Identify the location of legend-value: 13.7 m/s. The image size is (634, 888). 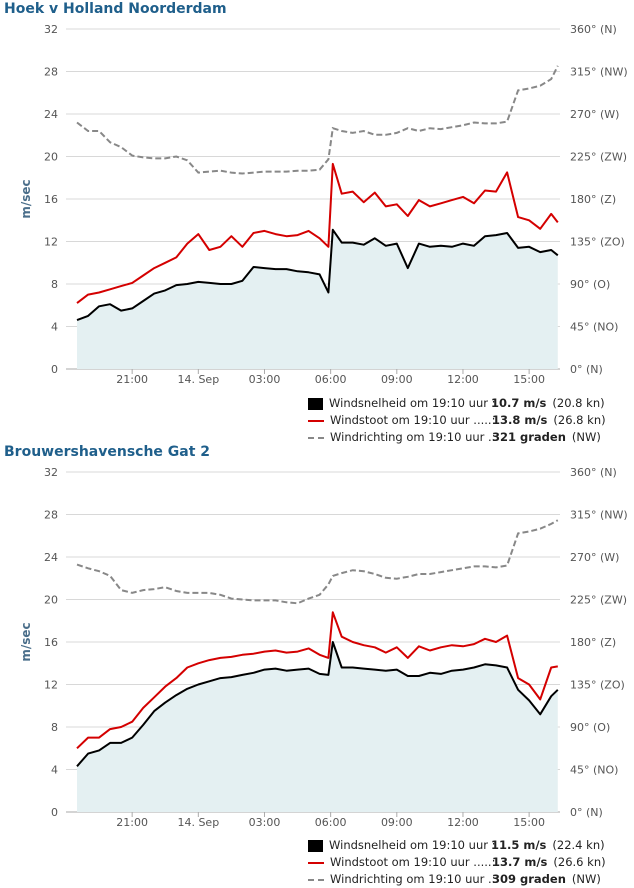
(520, 862).